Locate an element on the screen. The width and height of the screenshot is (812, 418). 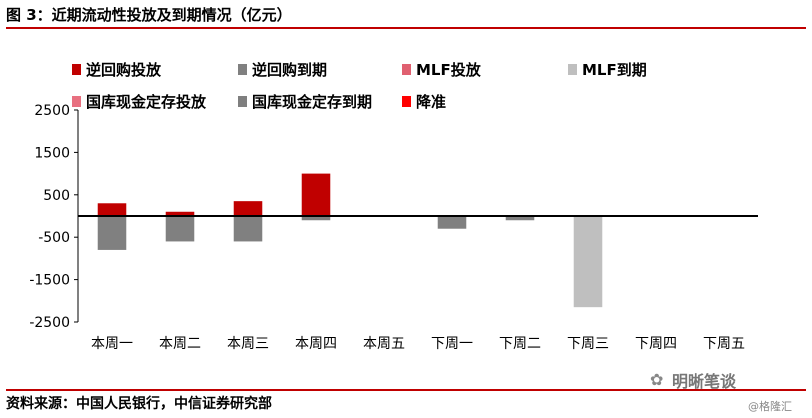
chart-title: 图 3：近期流动性投放及到期情况（亿元） is located at coordinates (149, 15).